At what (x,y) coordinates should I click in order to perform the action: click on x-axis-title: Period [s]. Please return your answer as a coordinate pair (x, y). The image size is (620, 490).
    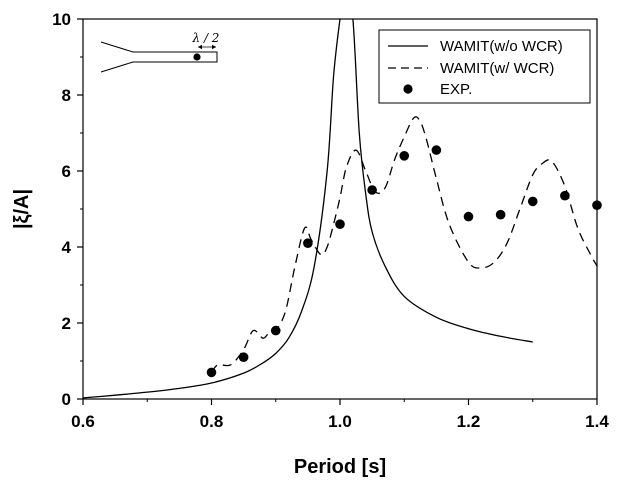
    Looking at the image, I should click on (340, 467).